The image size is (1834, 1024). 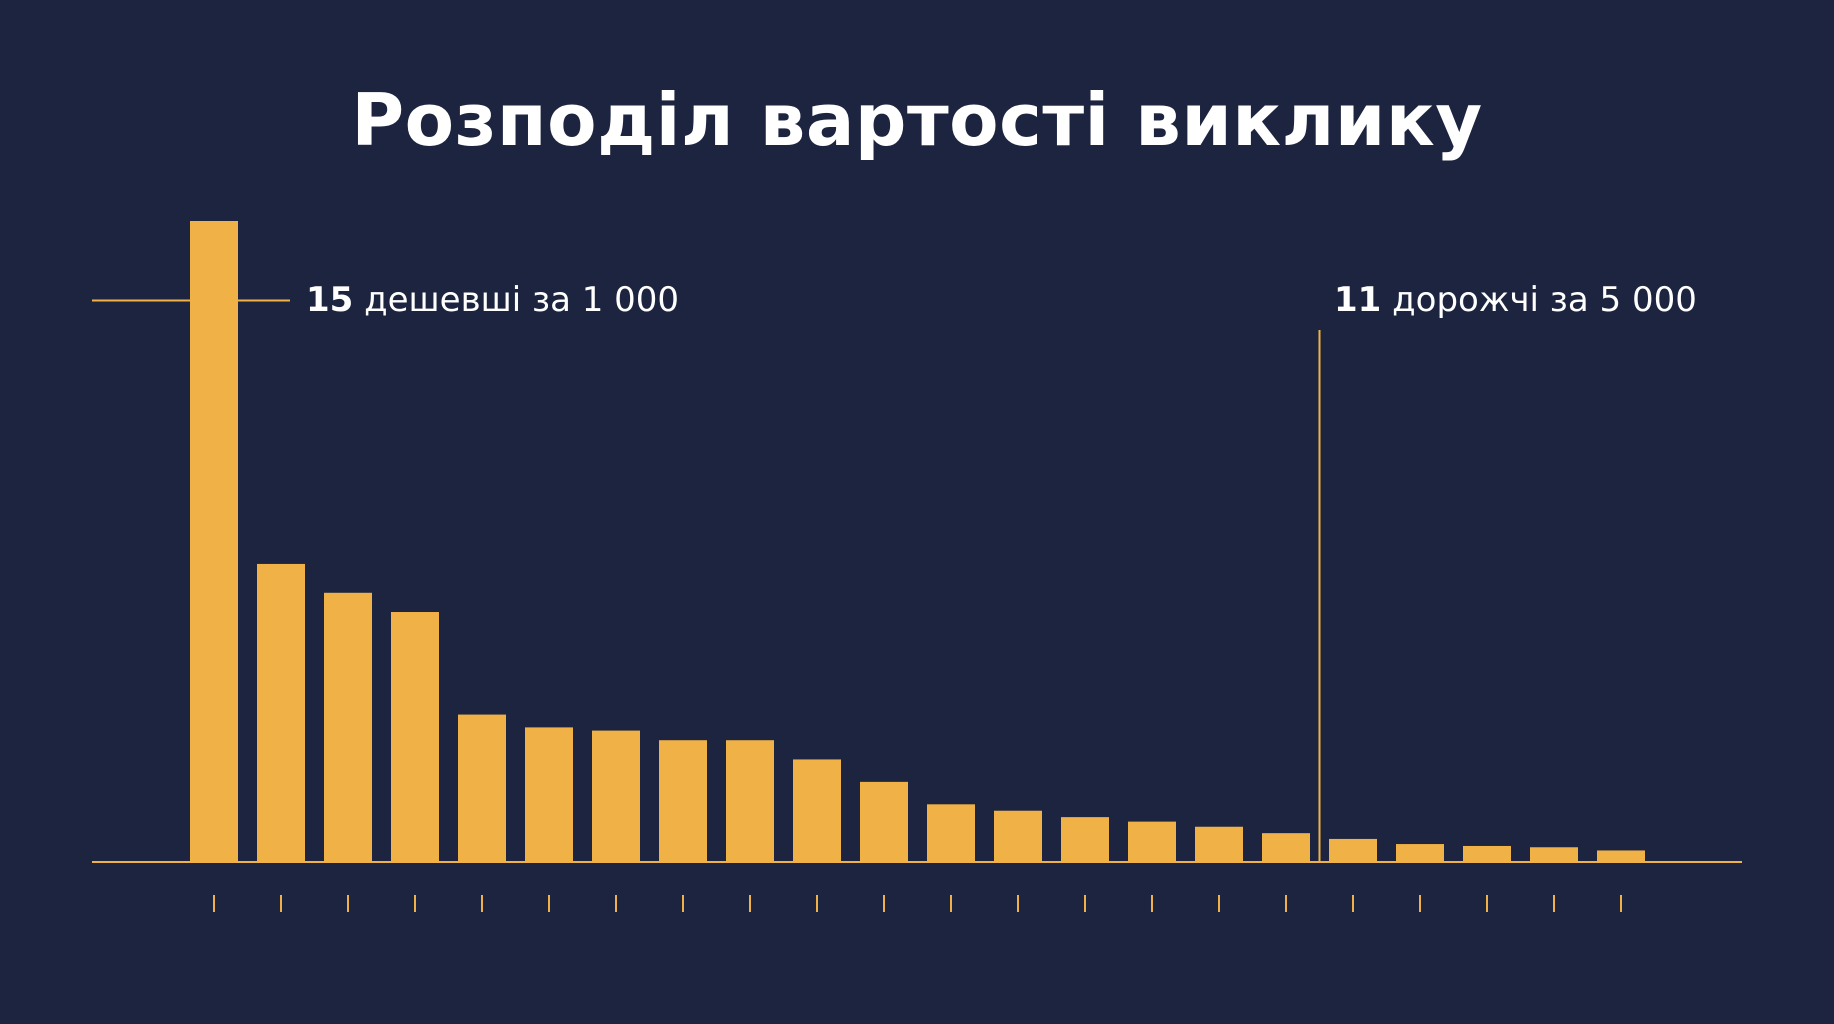 I want to click on chart-title: Розподіл вартості виклику, so click(x=917, y=120).